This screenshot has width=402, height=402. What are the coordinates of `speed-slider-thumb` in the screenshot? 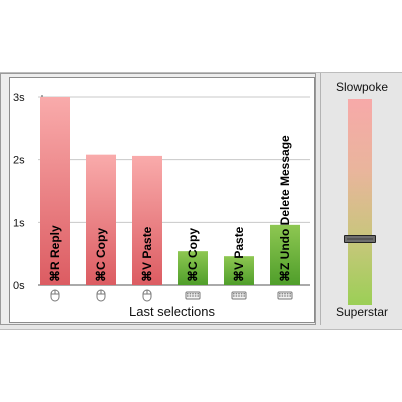 It's located at (360, 239).